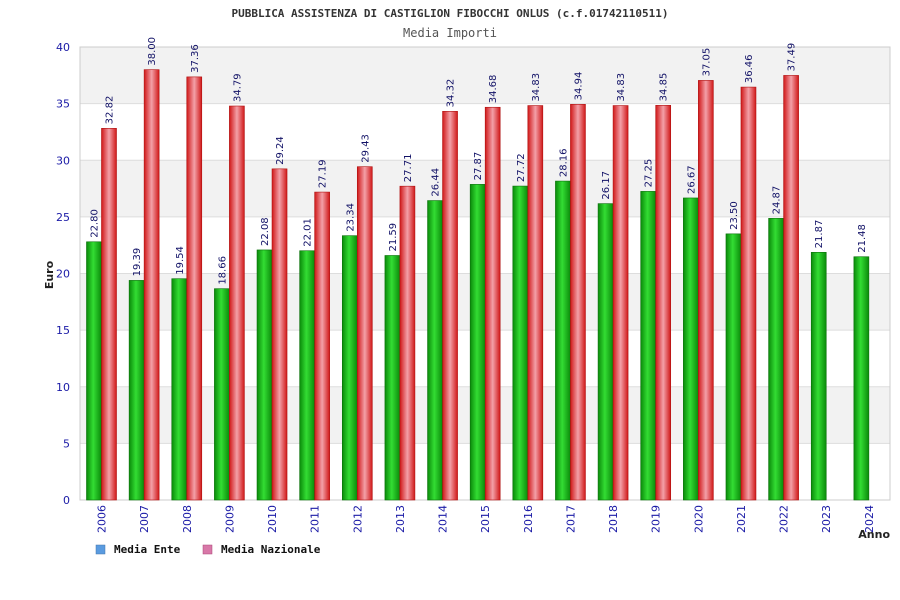 This screenshot has width=900, height=600. I want to click on value-label-media-ente: 22.08, so click(265, 231).